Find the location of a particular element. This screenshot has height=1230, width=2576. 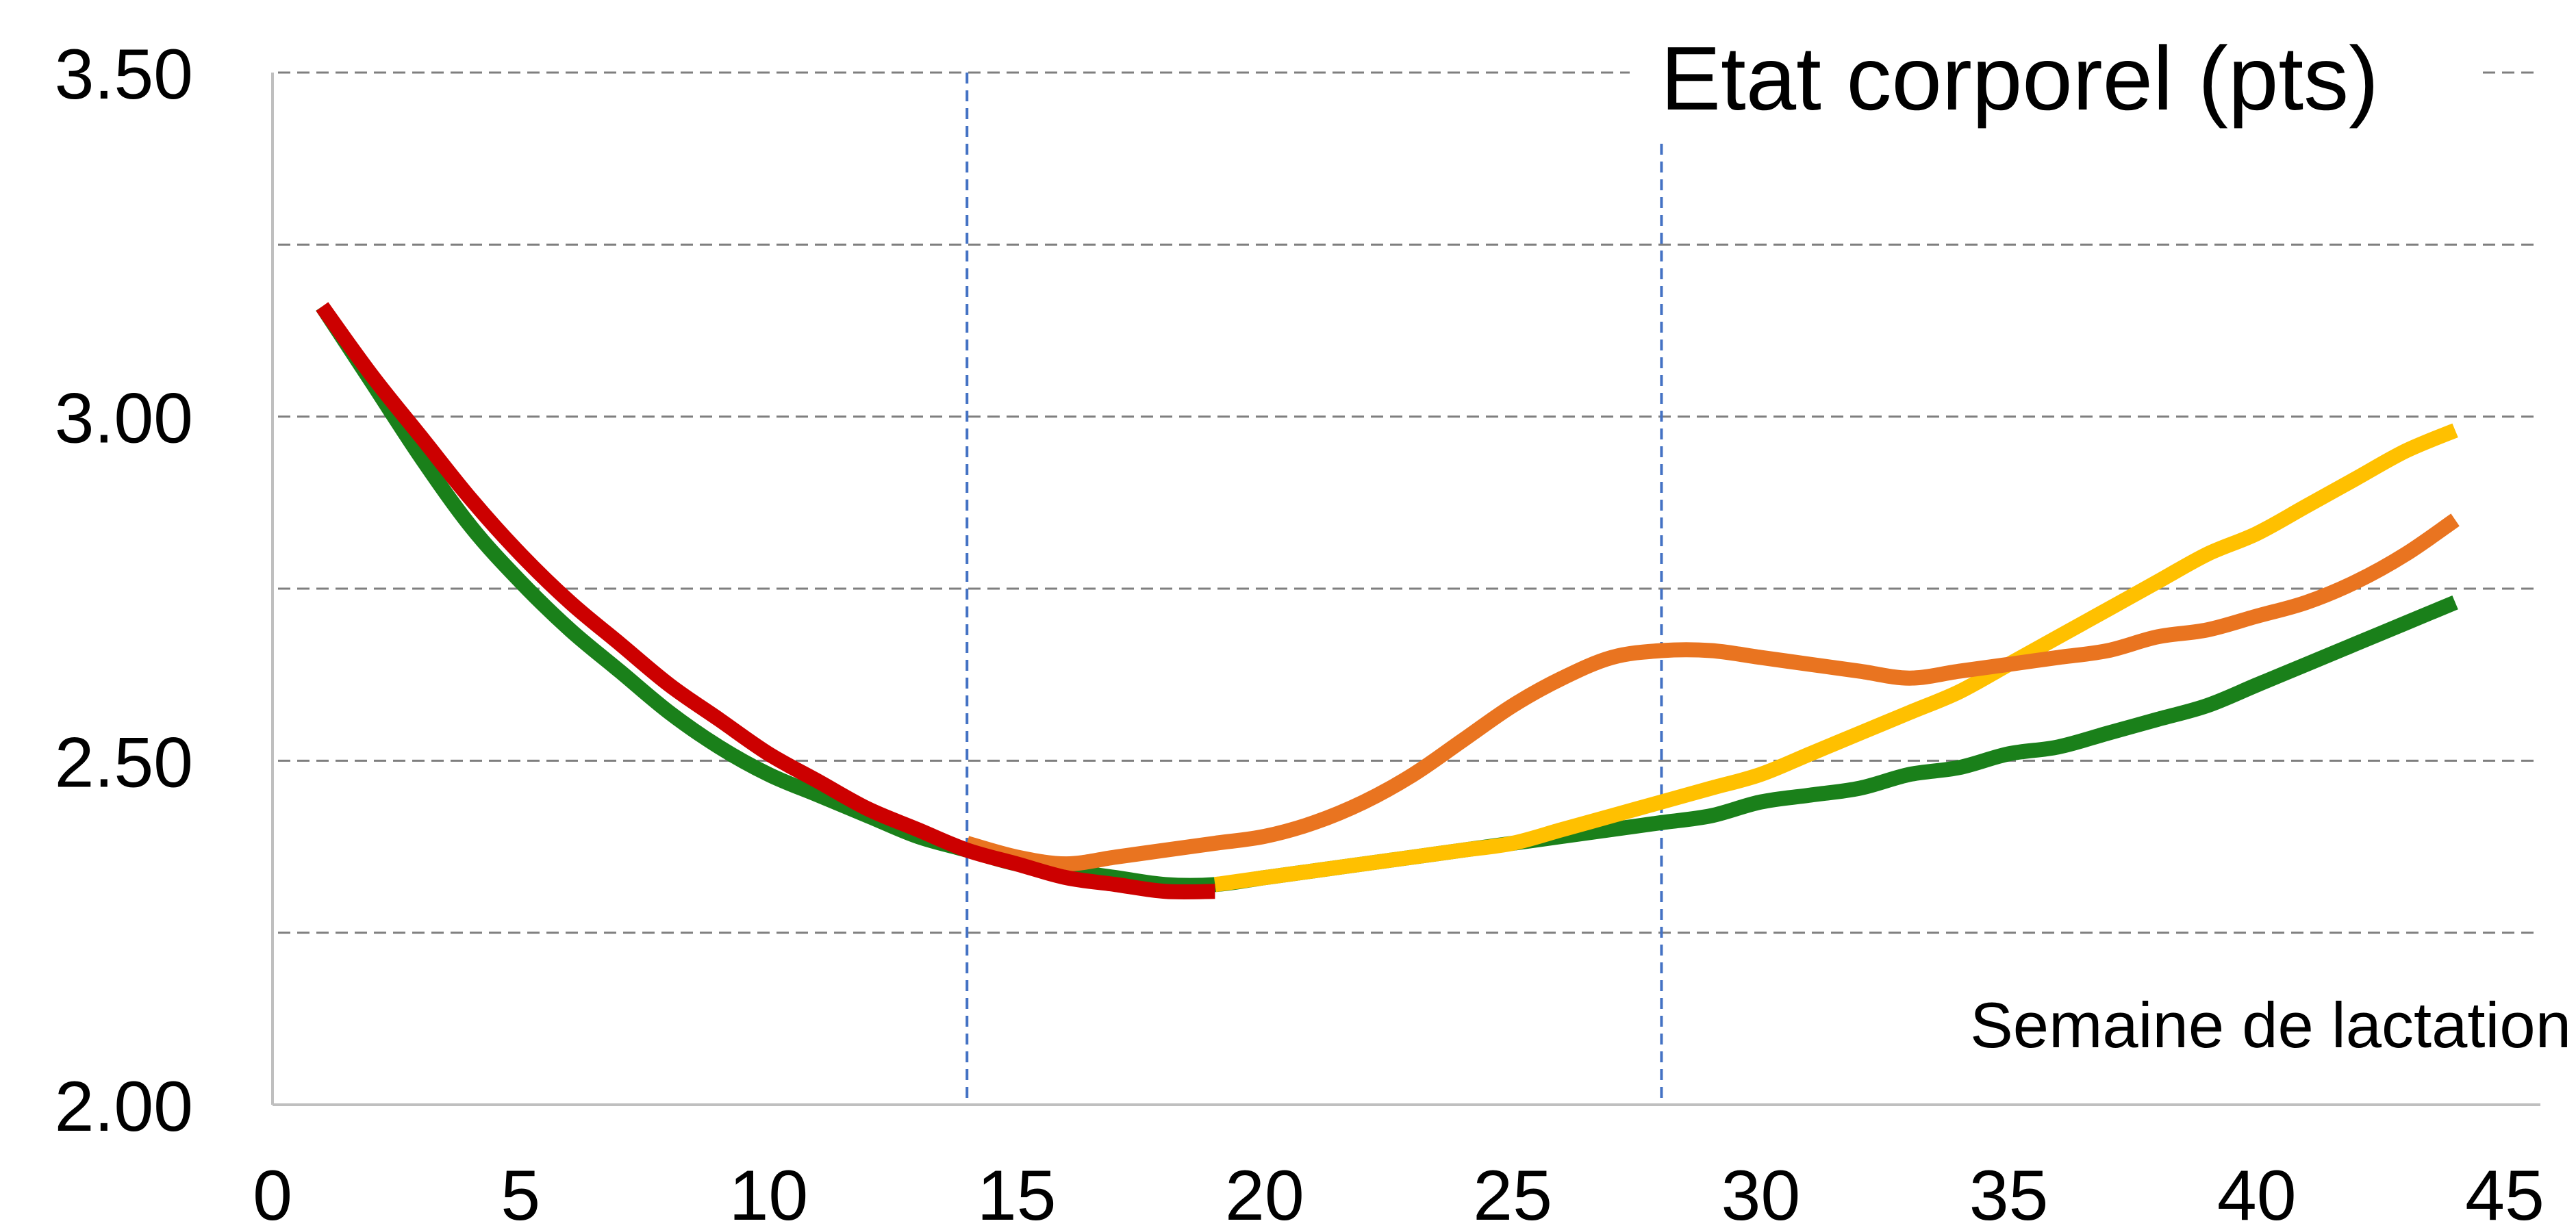

x-tick-label: 10 is located at coordinates (769, 1193).